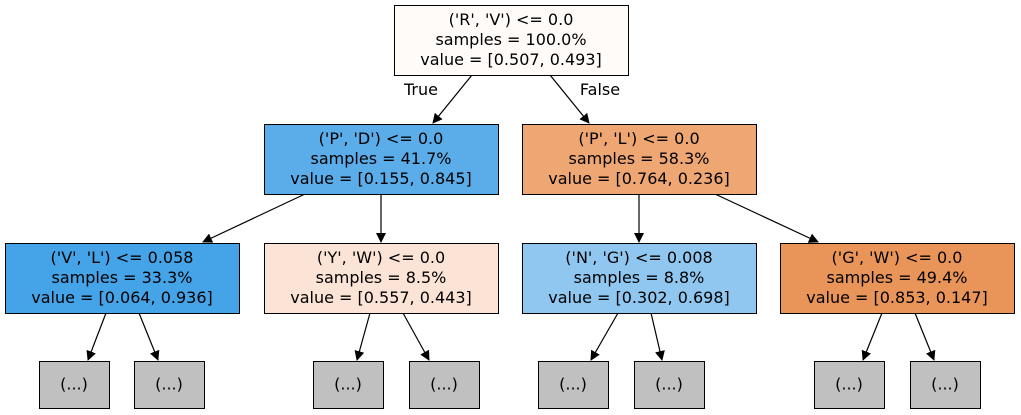  I want to click on edge-n_vl-to-t1, so click(96, 336).